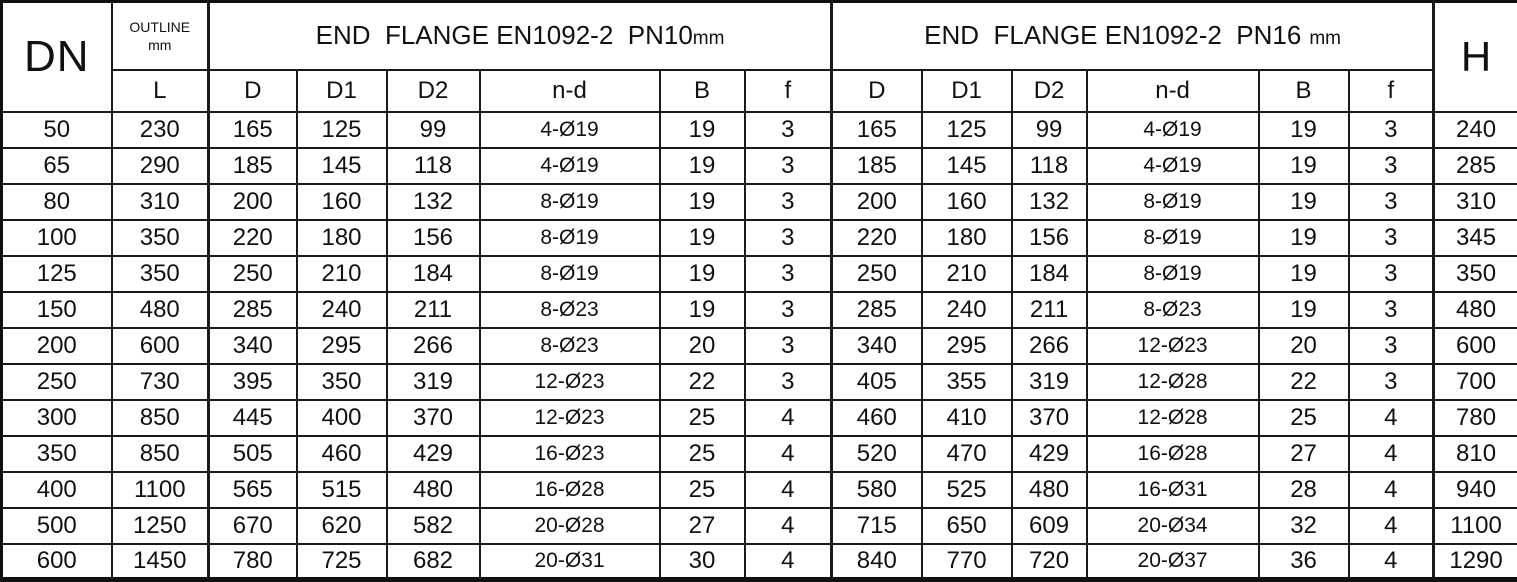 This screenshot has width=1517, height=582. What do you see at coordinates (57, 130) in the screenshot?
I see `table-cell: 50` at bounding box center [57, 130].